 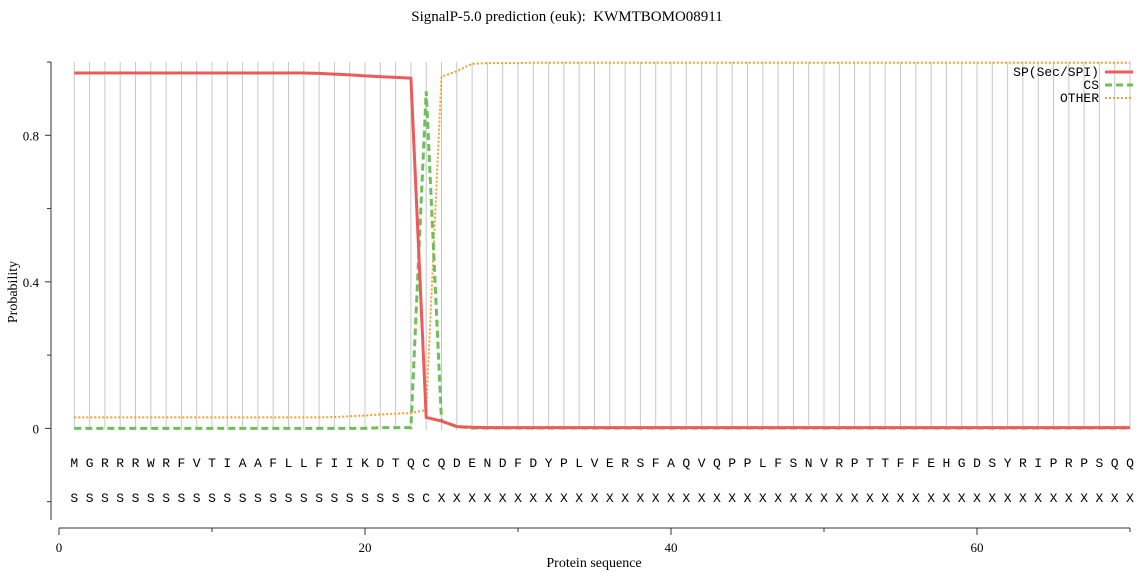 I want to click on residue: K, so click(x=365, y=463).